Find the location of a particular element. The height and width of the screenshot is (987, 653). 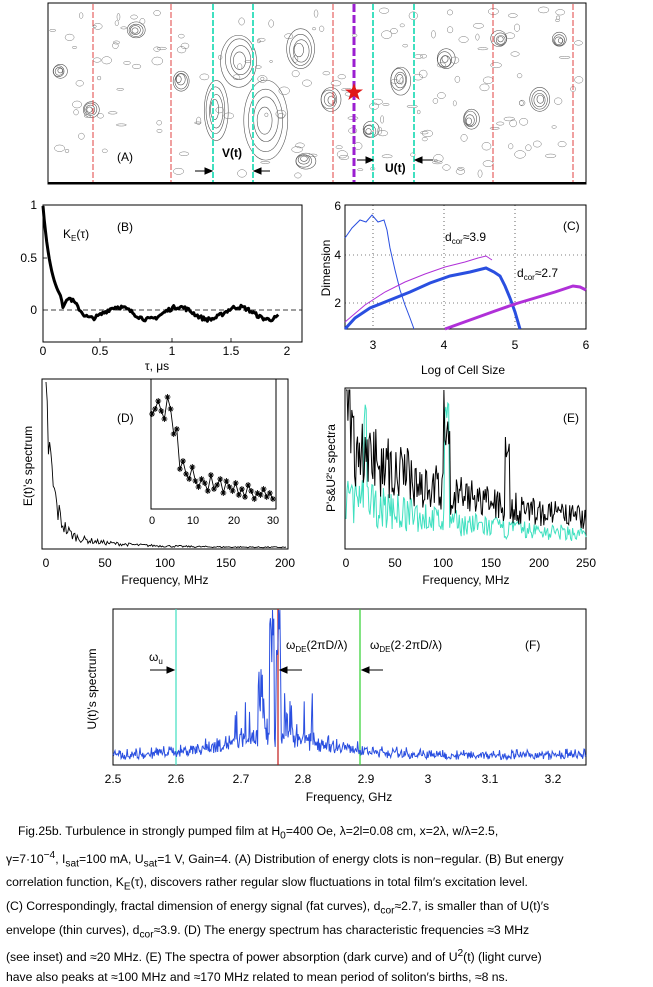

omega-de1-label: ωDE(2πD/λ) is located at coordinates (316, 646).